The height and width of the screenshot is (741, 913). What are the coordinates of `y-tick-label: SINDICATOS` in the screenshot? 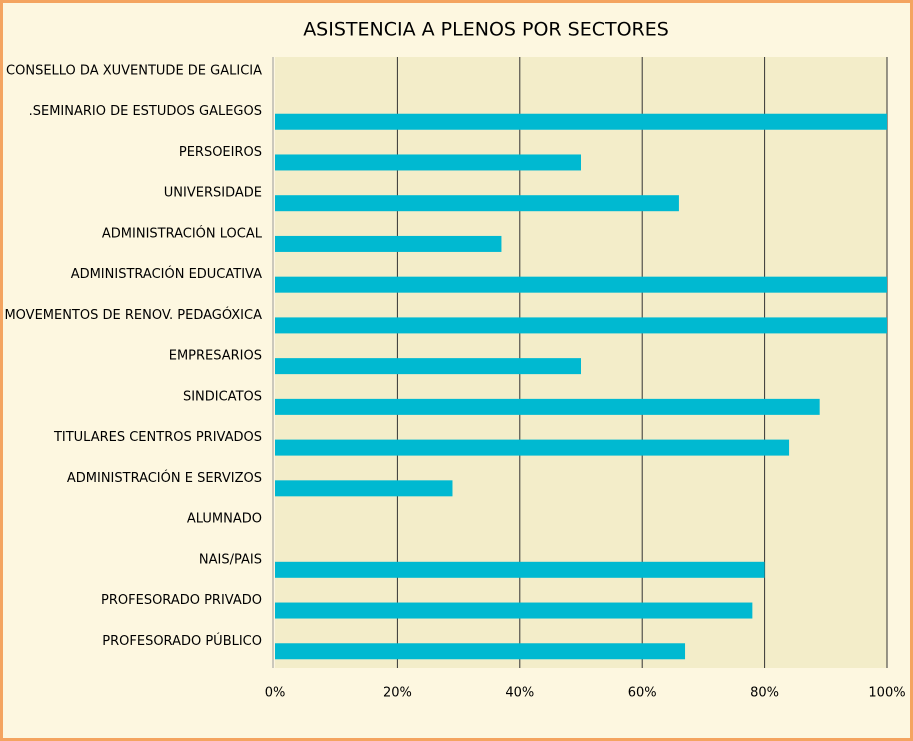 It's located at (222, 396).